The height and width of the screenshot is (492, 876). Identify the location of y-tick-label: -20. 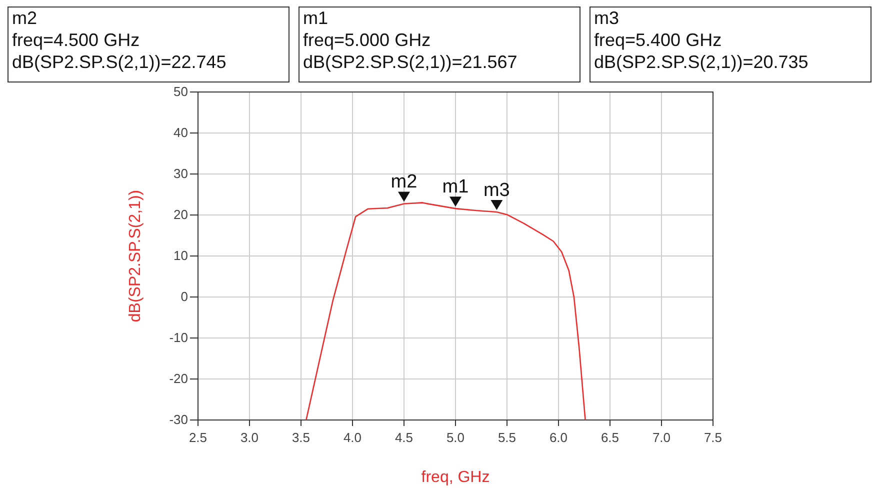
(178, 378).